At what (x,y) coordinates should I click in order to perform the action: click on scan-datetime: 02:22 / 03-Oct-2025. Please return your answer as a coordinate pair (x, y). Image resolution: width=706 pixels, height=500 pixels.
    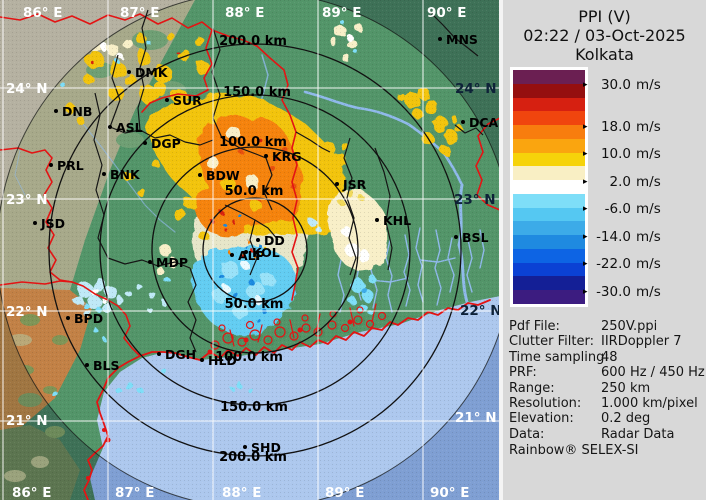
    Looking at the image, I should click on (604, 35).